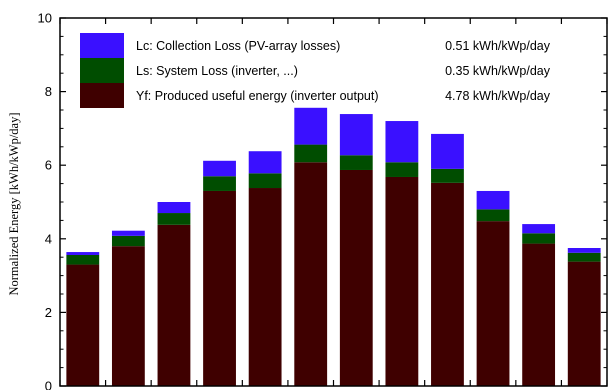  Describe the element at coordinates (45, 18) in the screenshot. I see `y-tick-label: 10` at that location.